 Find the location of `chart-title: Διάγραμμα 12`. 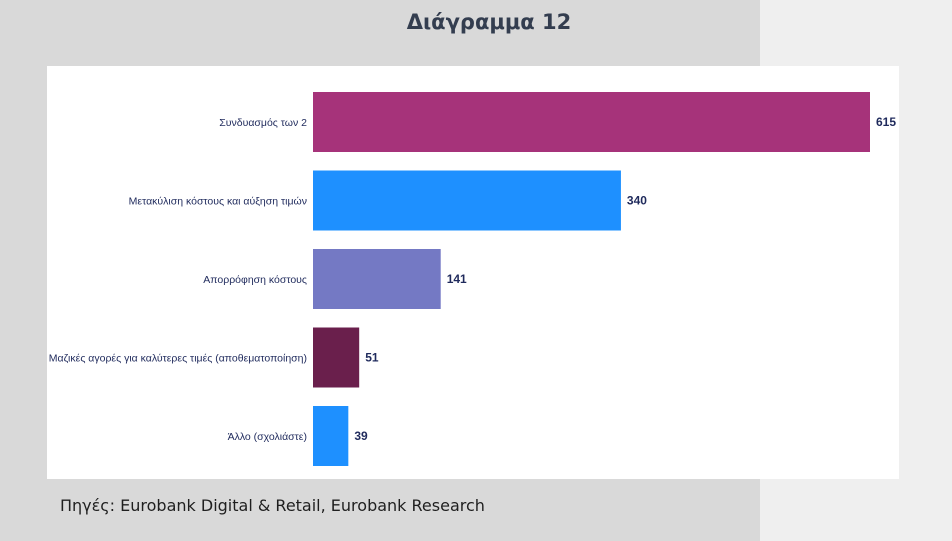

chart-title: Διάγραμμα 12 is located at coordinates (489, 22).